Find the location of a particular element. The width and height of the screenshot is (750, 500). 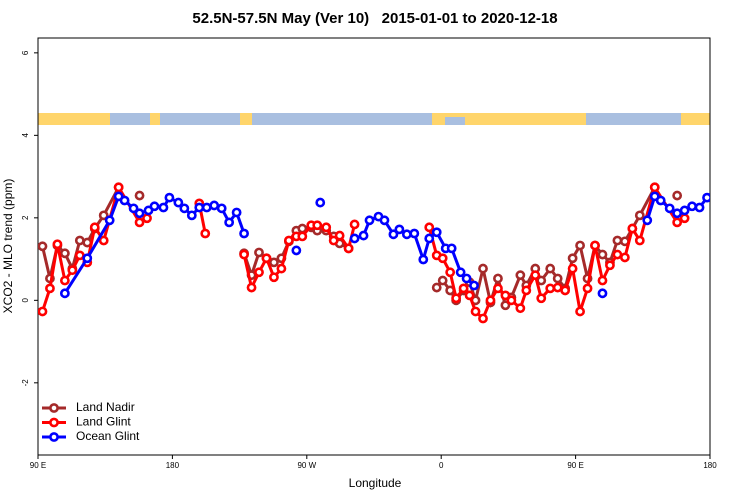

x-axis-label: Longitude is located at coordinates (375, 483).